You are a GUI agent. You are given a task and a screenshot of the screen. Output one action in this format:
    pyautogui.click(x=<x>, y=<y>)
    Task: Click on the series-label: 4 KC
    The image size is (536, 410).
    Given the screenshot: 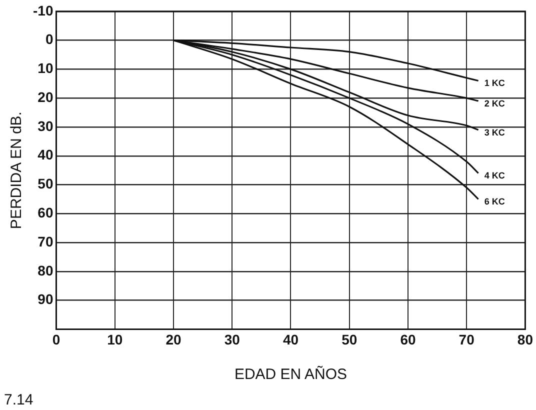 What is the action you would take?
    pyautogui.click(x=495, y=175)
    